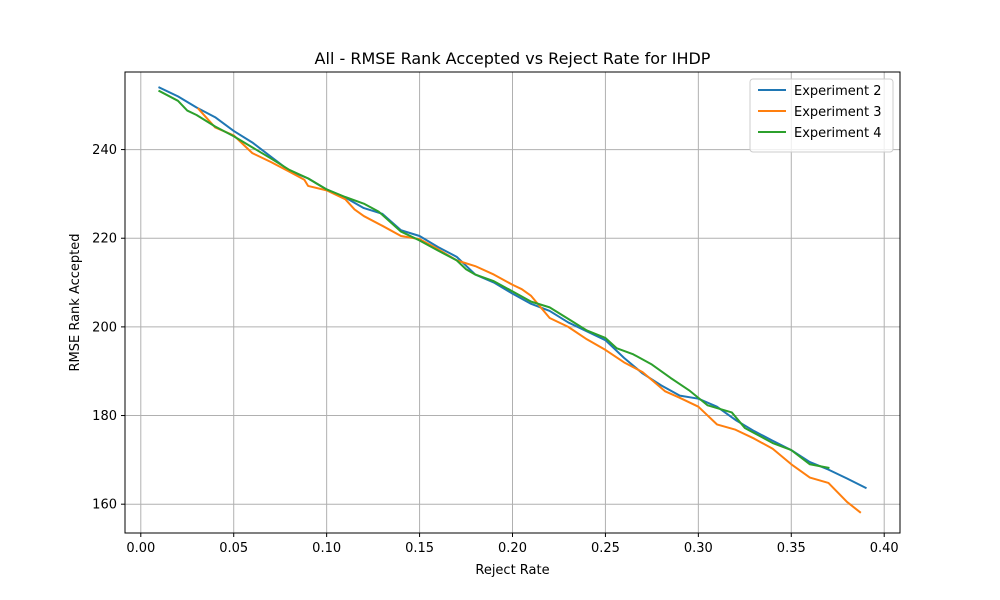  What do you see at coordinates (140, 548) in the screenshot?
I see `x-tick-label: 0.00` at bounding box center [140, 548].